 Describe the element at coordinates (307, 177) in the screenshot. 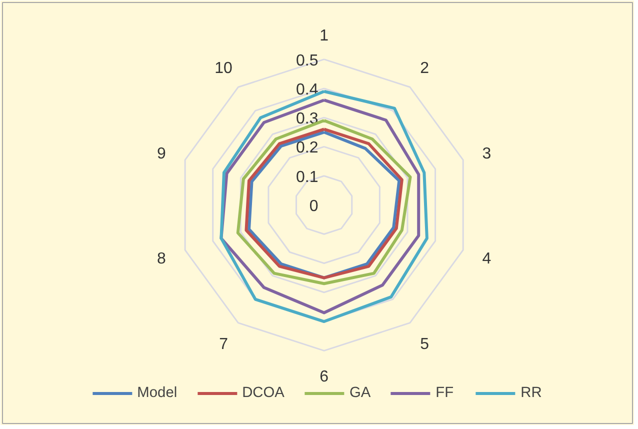

I see `y-tick-label: 0.1` at that location.